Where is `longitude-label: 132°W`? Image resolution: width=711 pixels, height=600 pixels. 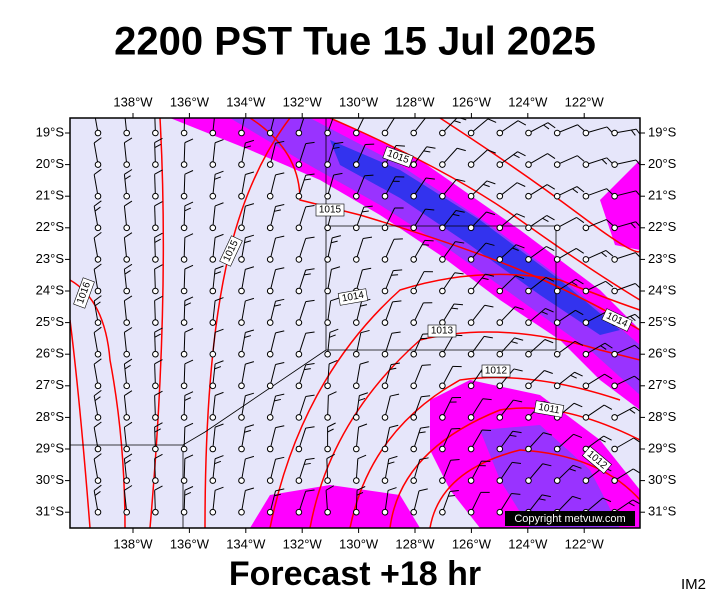
longitude-label: 132°W is located at coordinates (303, 101).